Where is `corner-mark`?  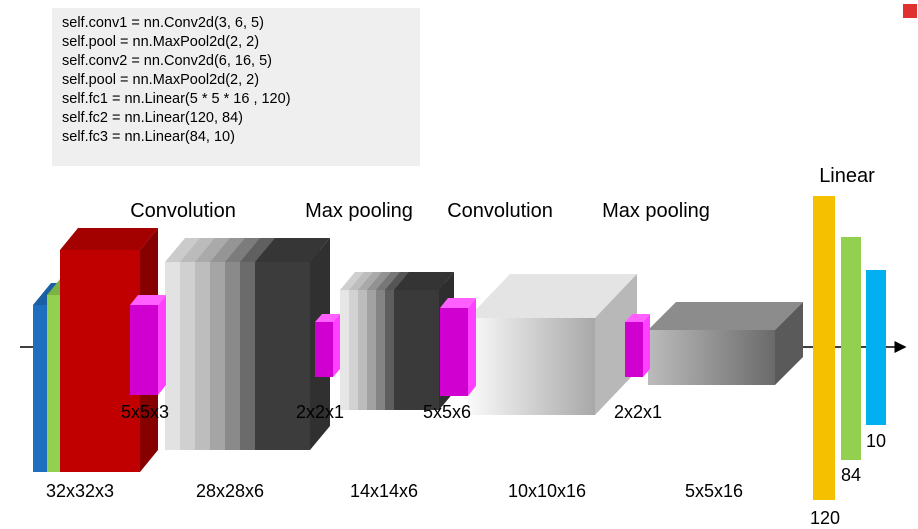 corner-mark is located at coordinates (910, 11).